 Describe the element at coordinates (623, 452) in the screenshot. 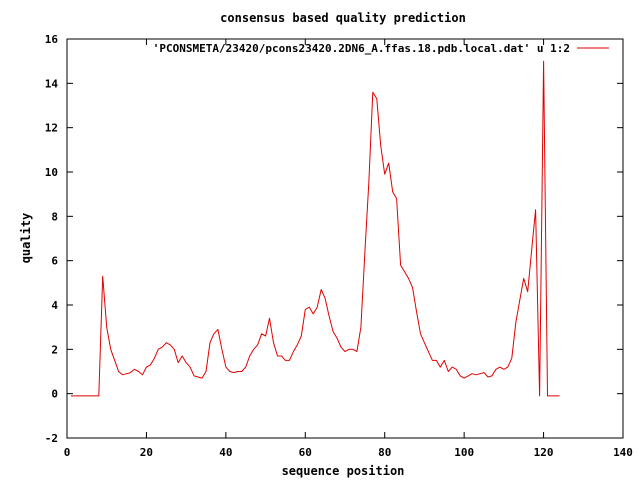

I see `x-tick-label: 140` at that location.